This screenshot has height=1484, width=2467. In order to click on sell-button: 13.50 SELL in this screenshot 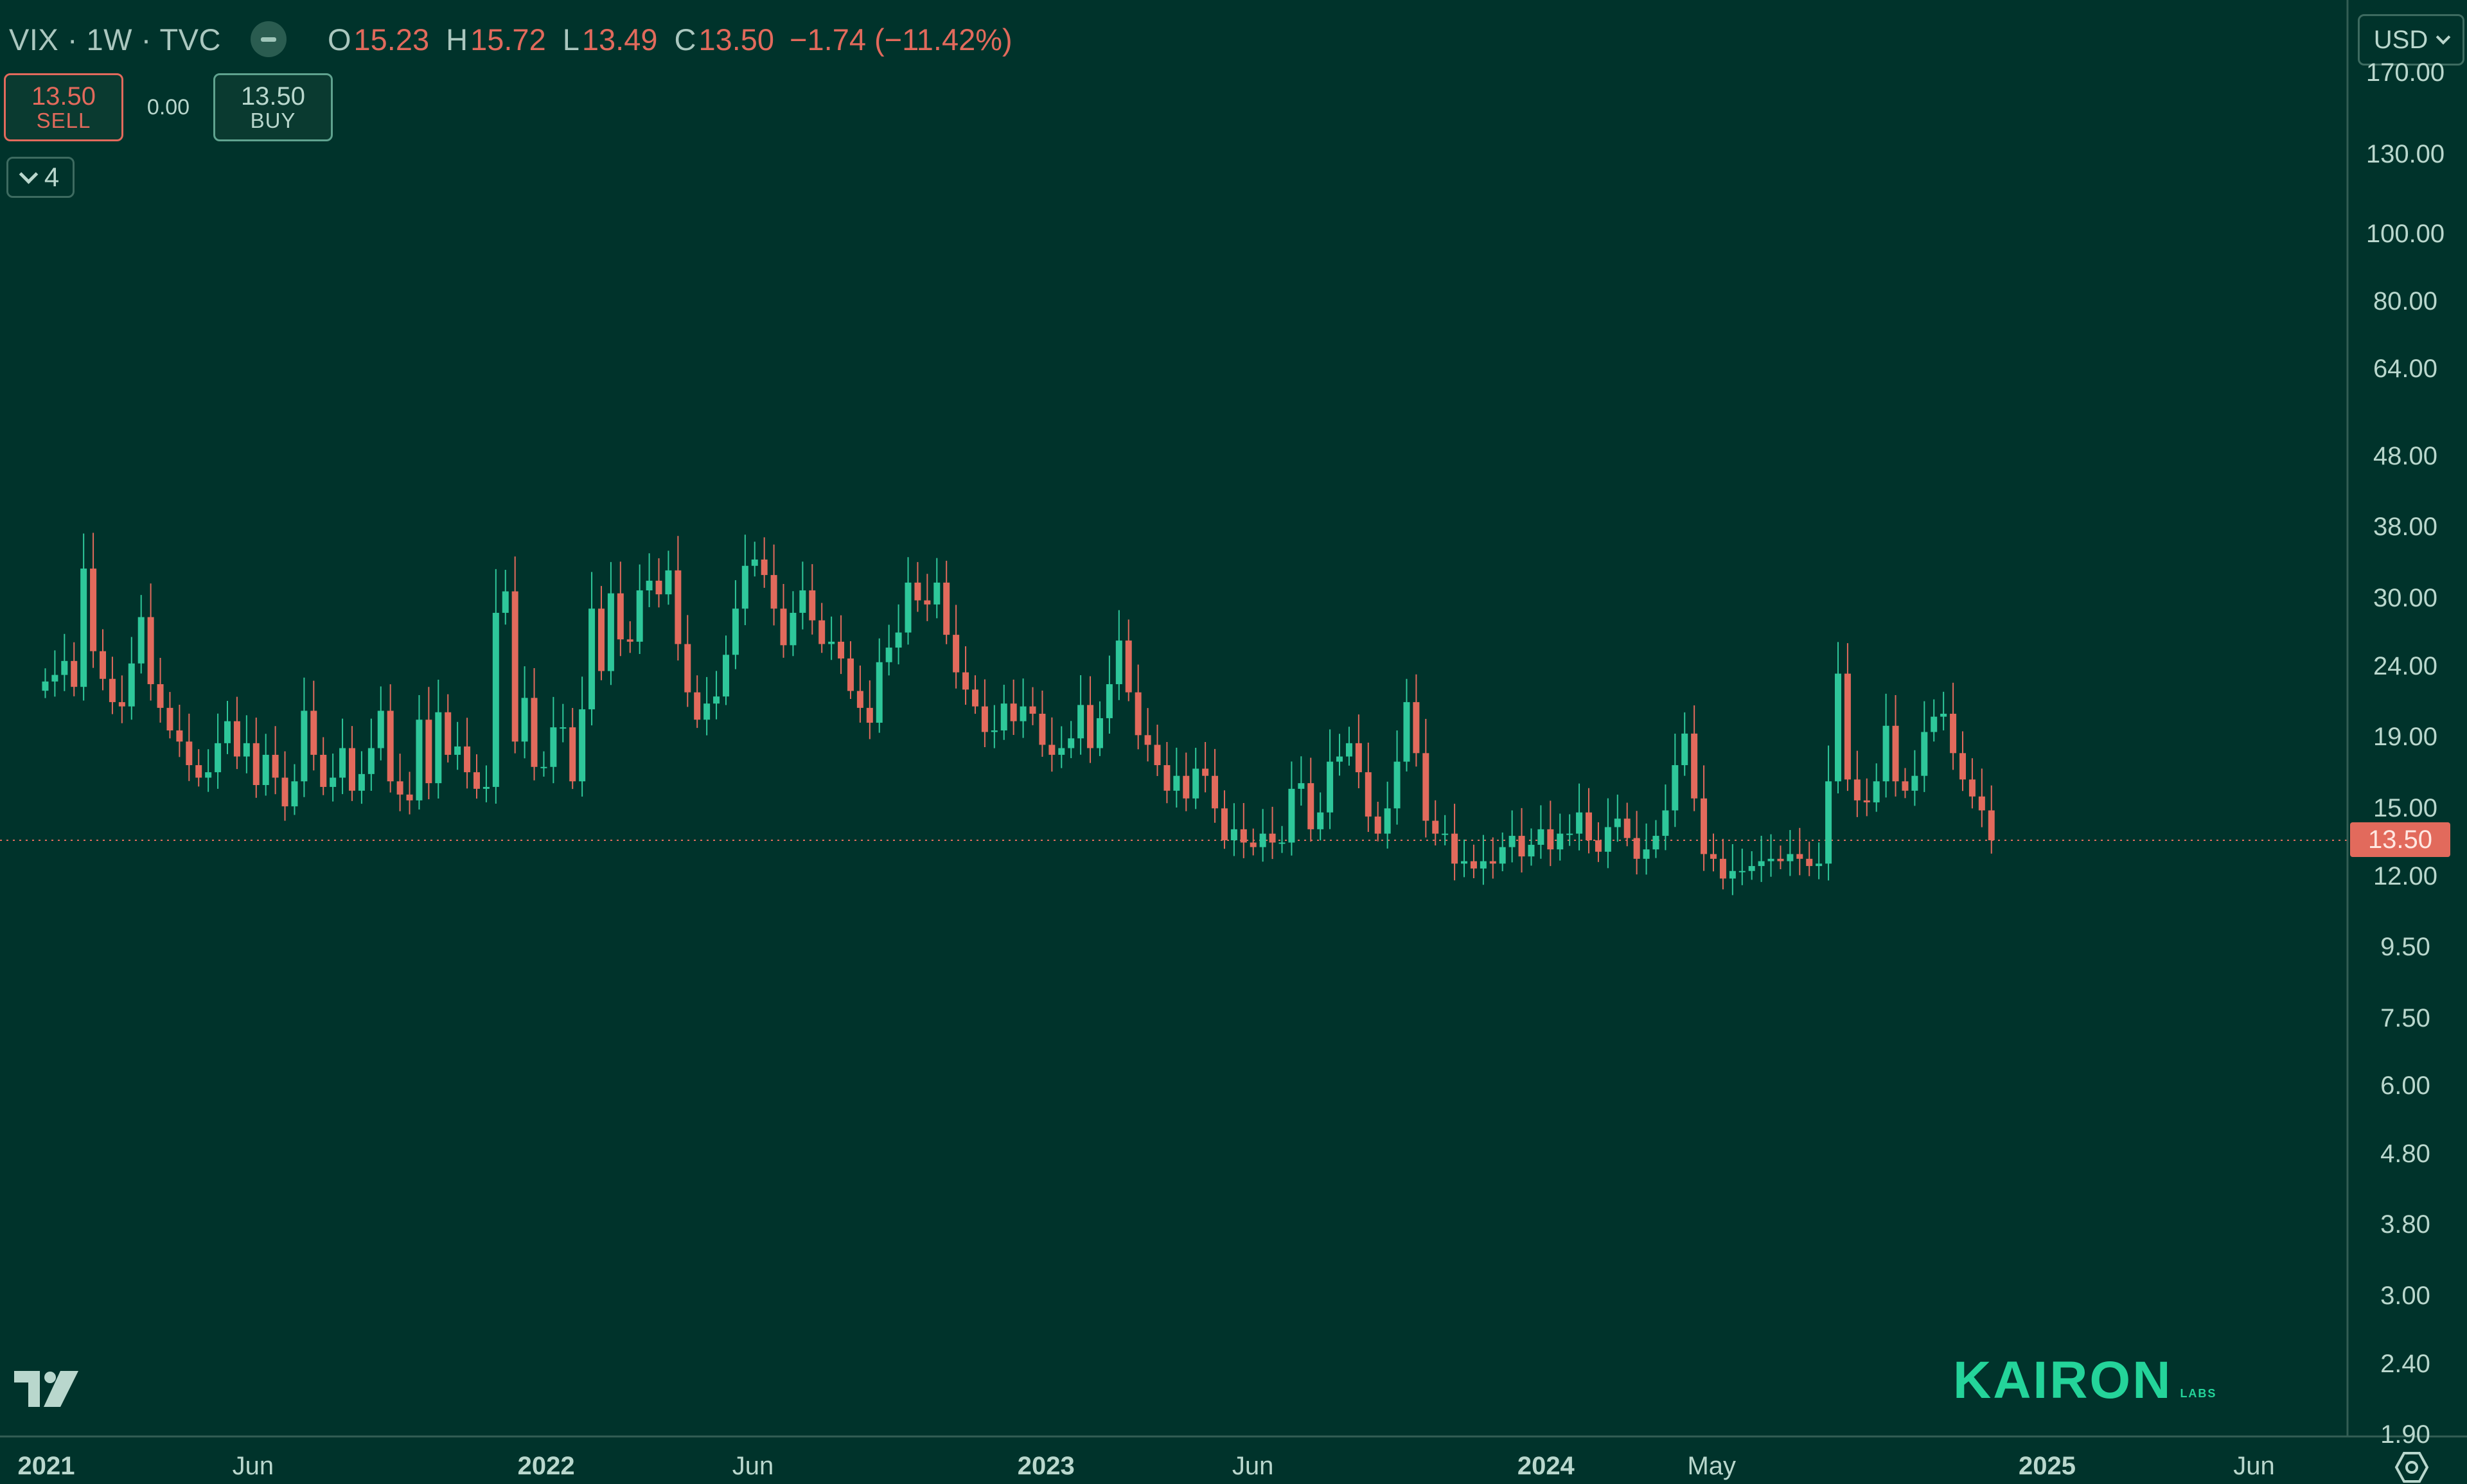, I will do `click(63, 107)`.